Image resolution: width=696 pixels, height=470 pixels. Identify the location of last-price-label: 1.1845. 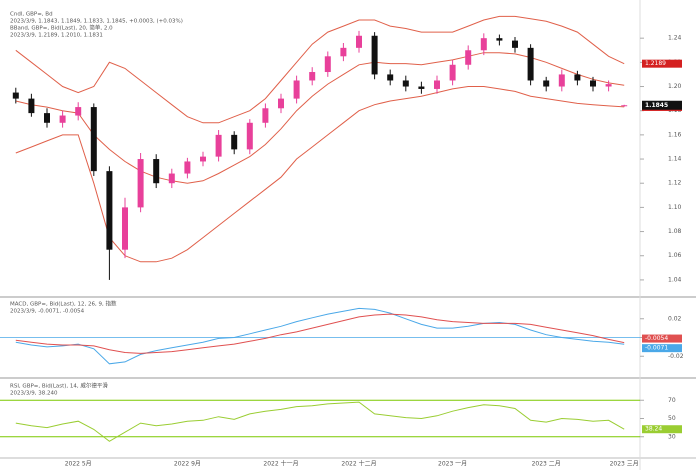
(656, 105).